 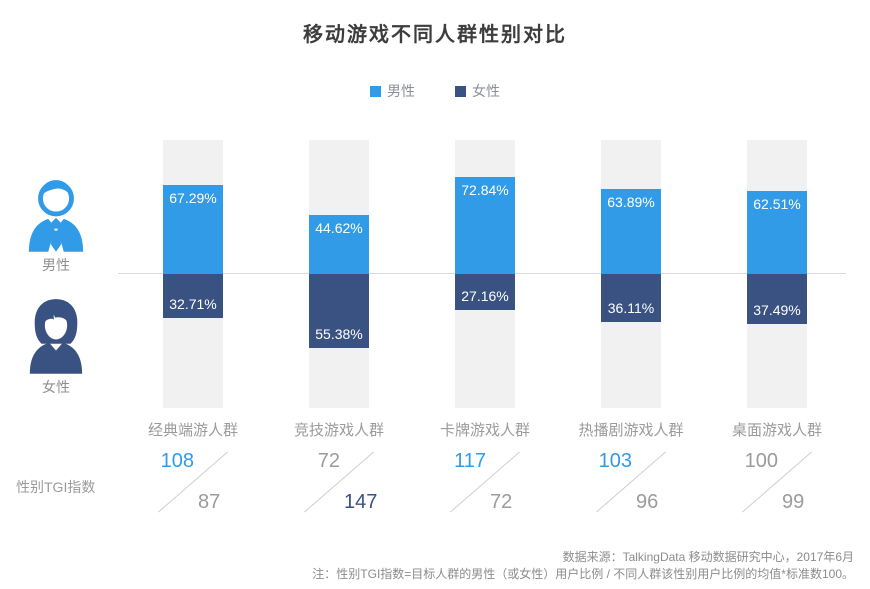 What do you see at coordinates (708, 557) in the screenshot?
I see `data-source-note: 数据来源：TalkingData 移动数据研究中心，2017年6月` at bounding box center [708, 557].